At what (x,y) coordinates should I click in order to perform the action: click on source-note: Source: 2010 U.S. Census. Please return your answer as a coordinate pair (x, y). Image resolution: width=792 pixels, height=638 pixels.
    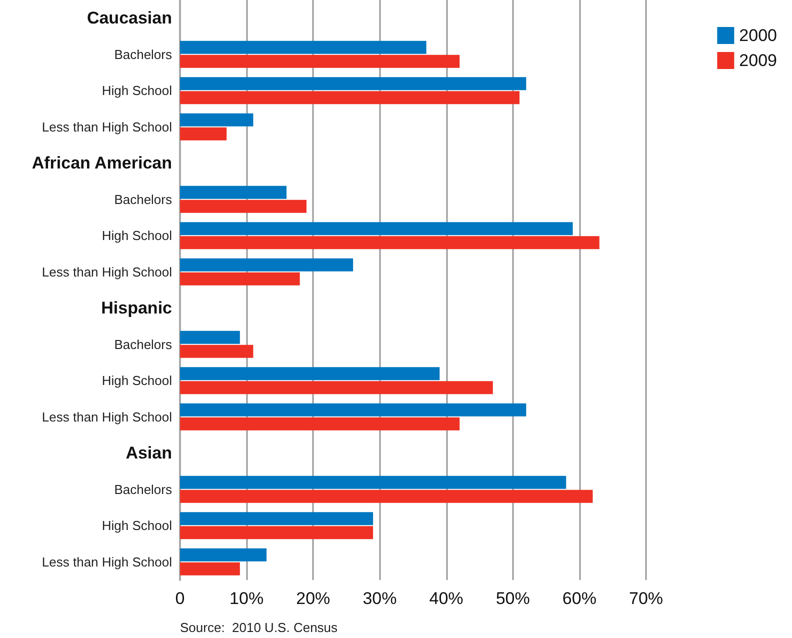
    Looking at the image, I should click on (259, 627).